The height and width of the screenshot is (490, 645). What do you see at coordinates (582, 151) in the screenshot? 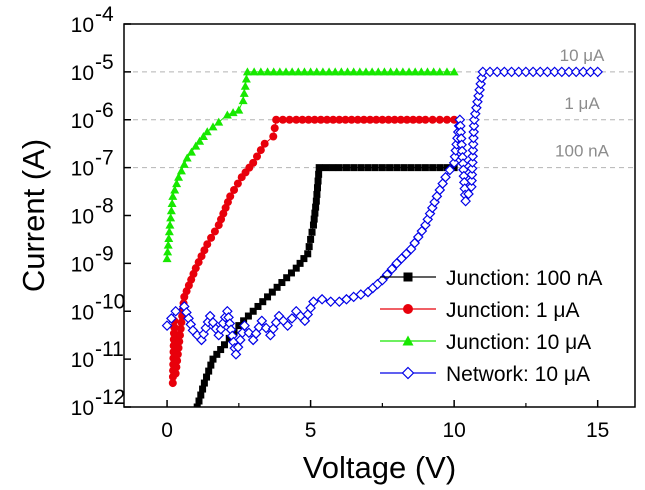
I see `reference-line-label: 100 nA` at bounding box center [582, 151].